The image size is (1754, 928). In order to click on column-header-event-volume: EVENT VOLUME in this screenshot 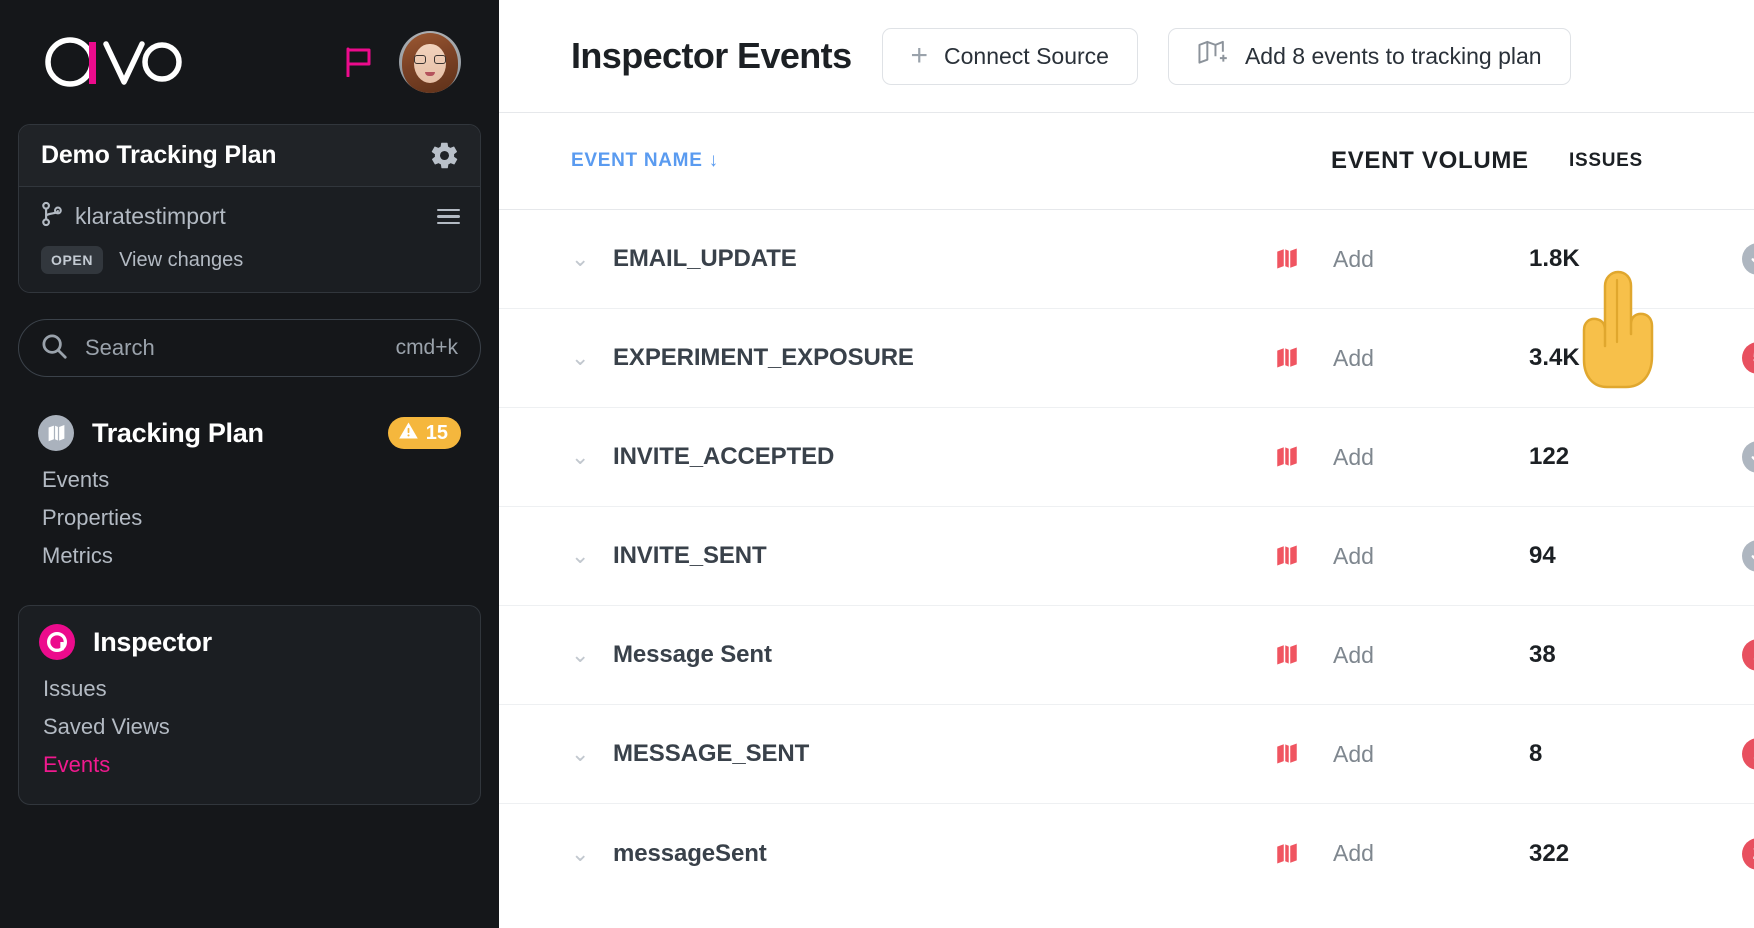, I will do `click(1430, 160)`.